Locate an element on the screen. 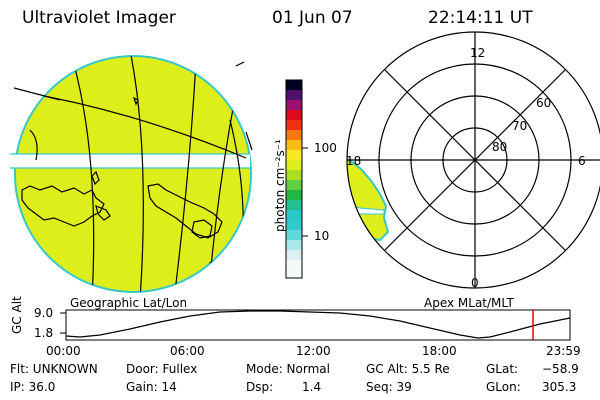  dsp-value: 1.4 is located at coordinates (312, 387).